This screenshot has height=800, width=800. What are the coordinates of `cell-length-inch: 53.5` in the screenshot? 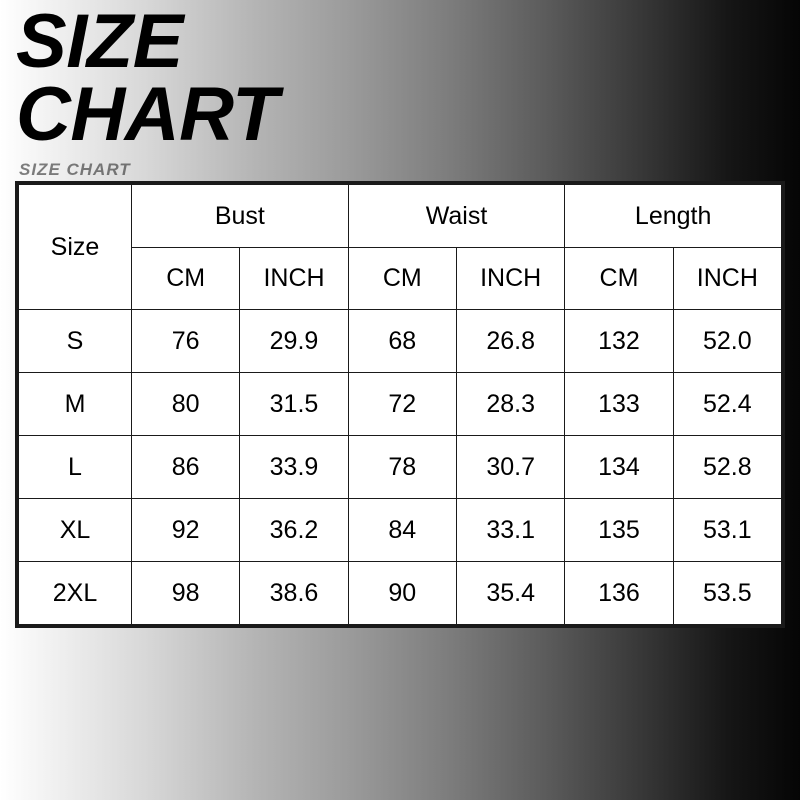 It's located at (727, 593).